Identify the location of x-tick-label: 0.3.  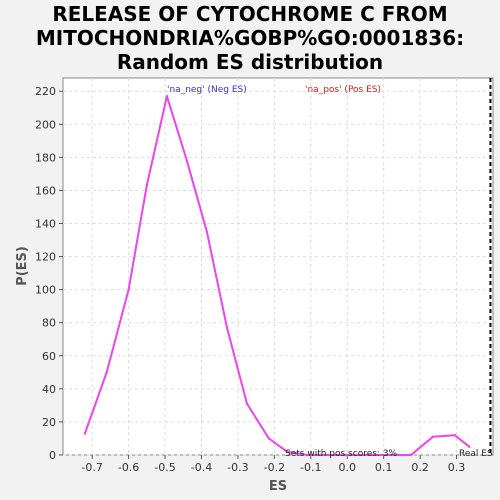
(457, 467).